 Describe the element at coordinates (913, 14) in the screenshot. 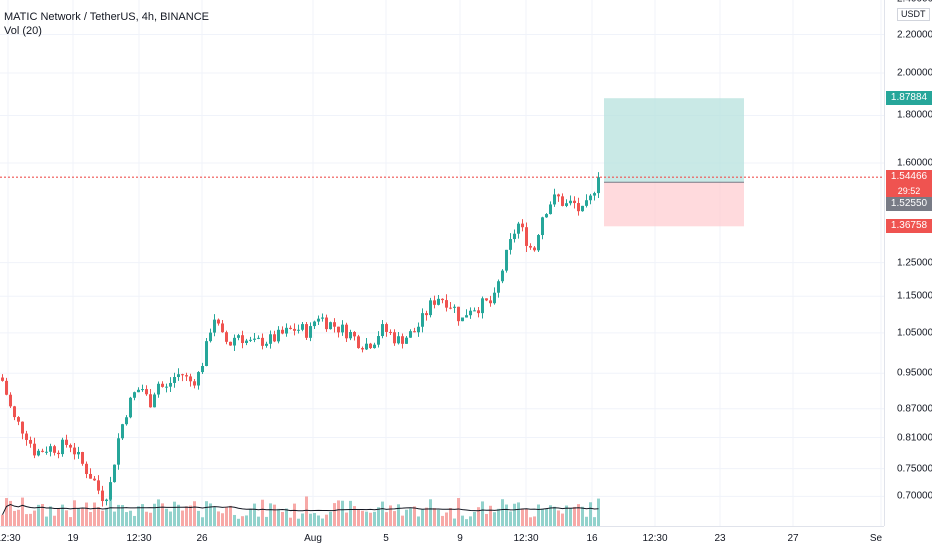

I see `currency-unit-label: USDT` at that location.